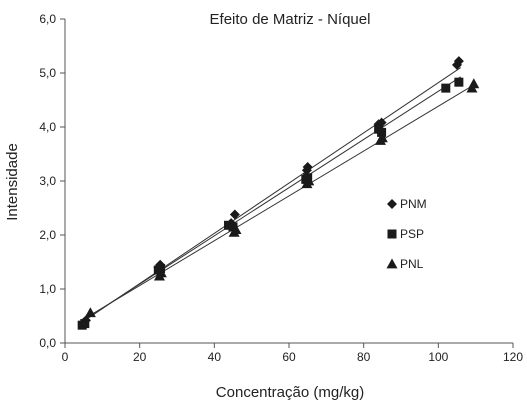  Describe the element at coordinates (364, 357) in the screenshot. I see `x-tick-label: 80` at that location.